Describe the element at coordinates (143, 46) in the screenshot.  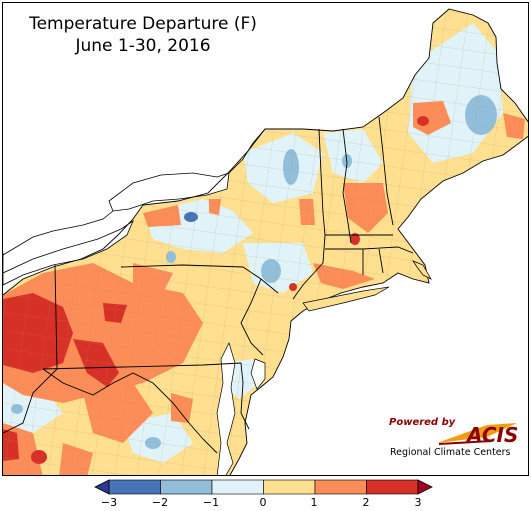
I see `map-subtitle: June 1-30, 2016` at that location.